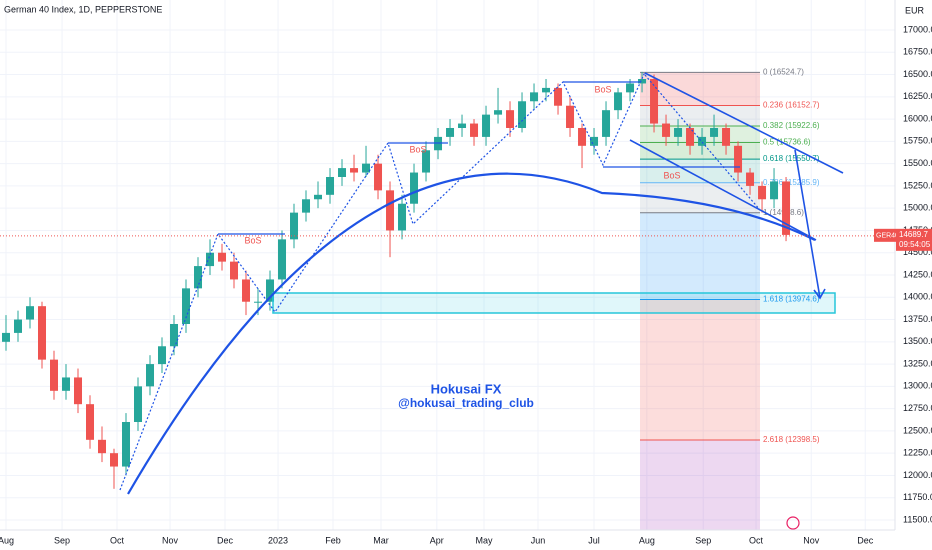 This screenshot has height=550, width=932. I want to click on countdown: 09:54:05, so click(915, 244).